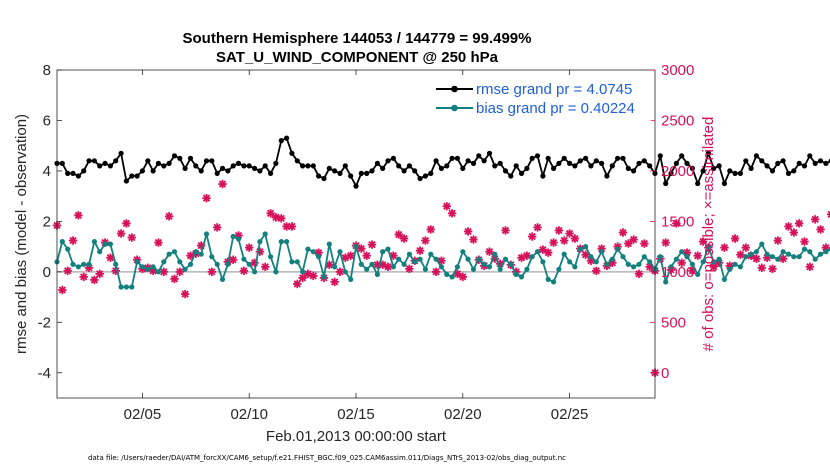 The height and width of the screenshot is (470, 830). I want to click on legend-bias-marker, so click(454, 108).